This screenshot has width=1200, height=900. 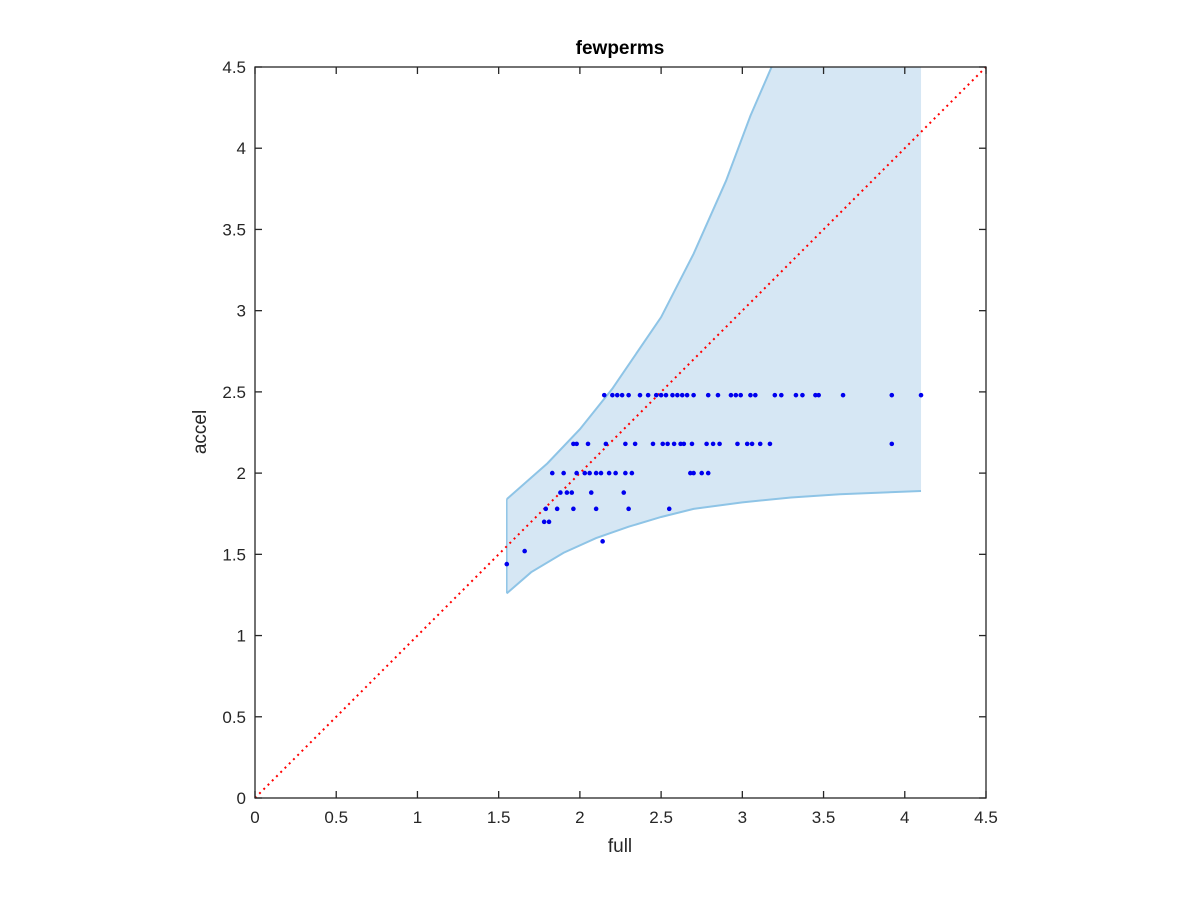 I want to click on x-tick-label: 1, so click(x=417, y=817).